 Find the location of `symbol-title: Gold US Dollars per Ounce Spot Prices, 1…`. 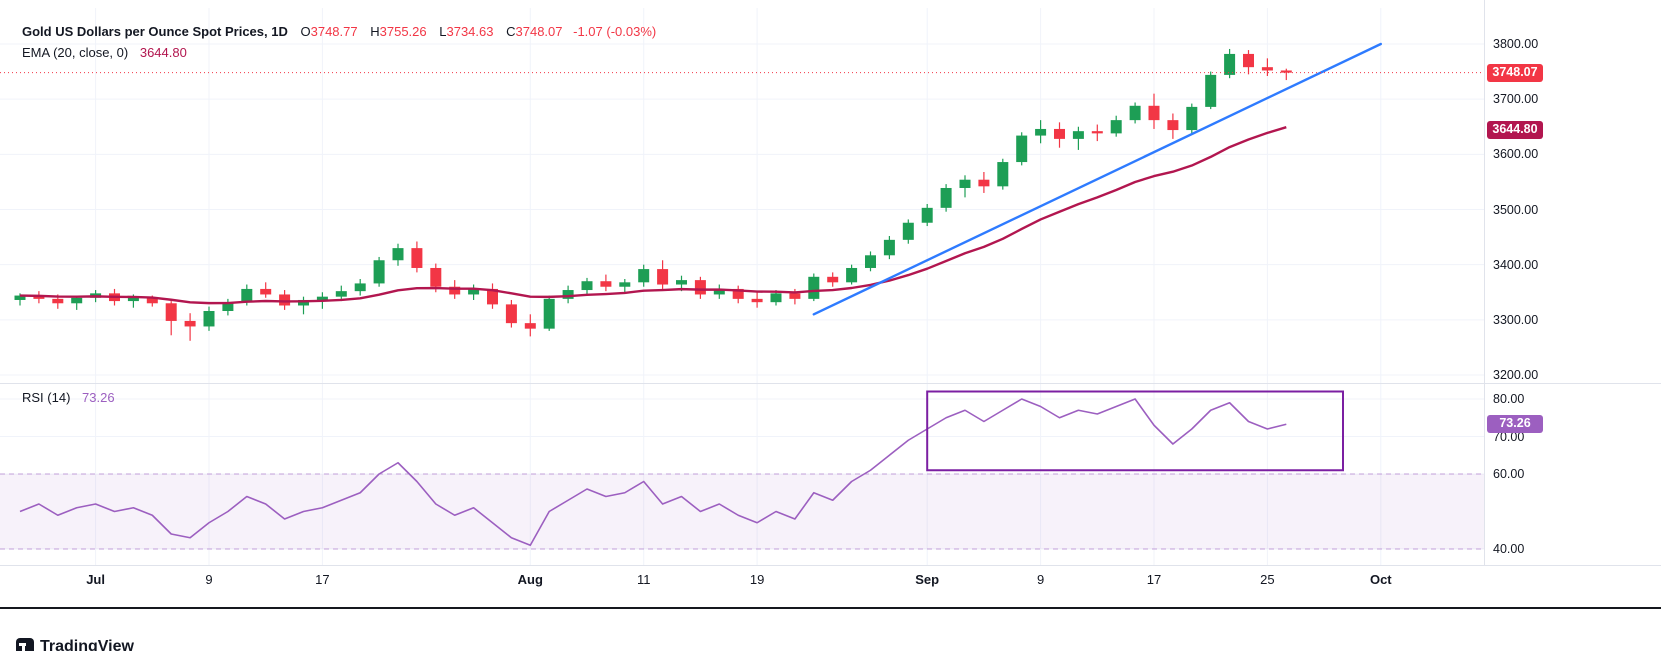

symbol-title: Gold US Dollars per Ounce Spot Prices, 1… is located at coordinates (155, 31).